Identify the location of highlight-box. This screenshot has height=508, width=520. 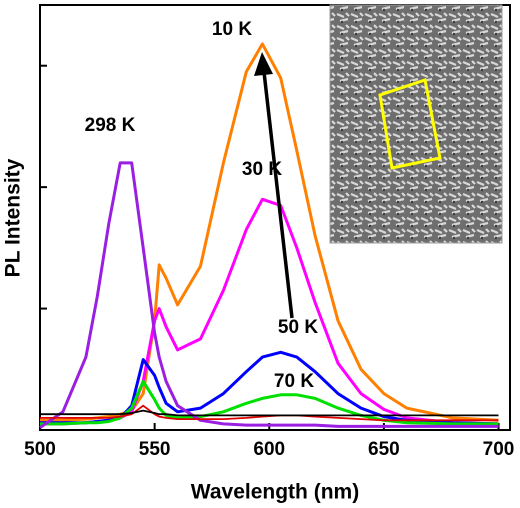
(410, 124).